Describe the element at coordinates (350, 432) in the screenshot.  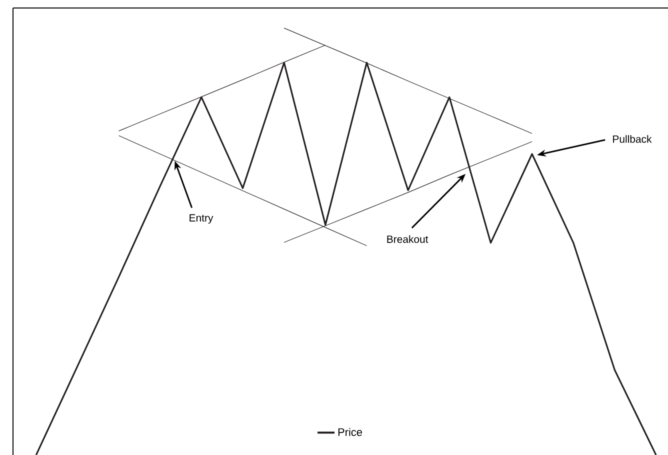
I see `legend-label: Price` at that location.